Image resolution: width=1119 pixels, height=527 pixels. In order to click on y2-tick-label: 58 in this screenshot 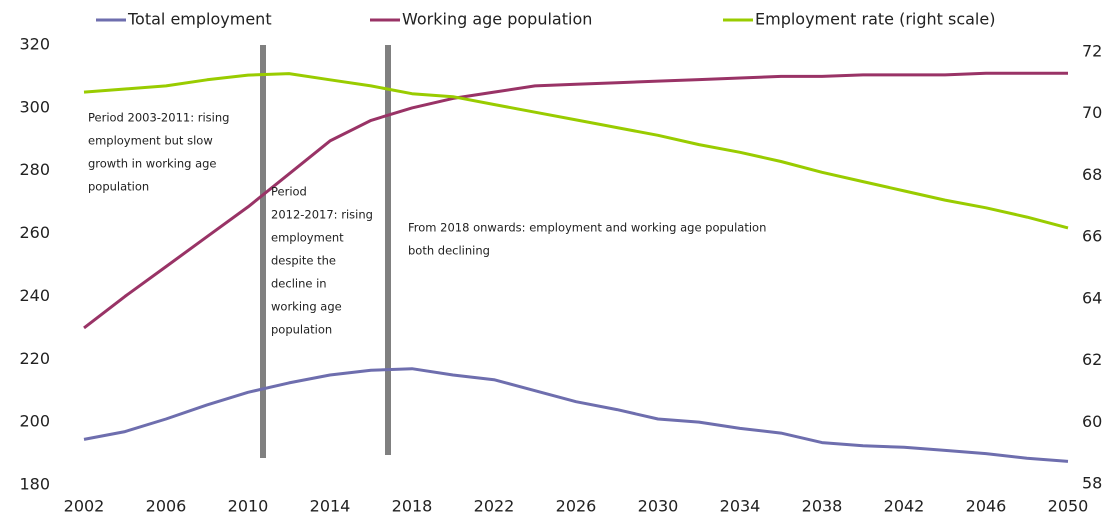, I will do `click(1092, 483)`.